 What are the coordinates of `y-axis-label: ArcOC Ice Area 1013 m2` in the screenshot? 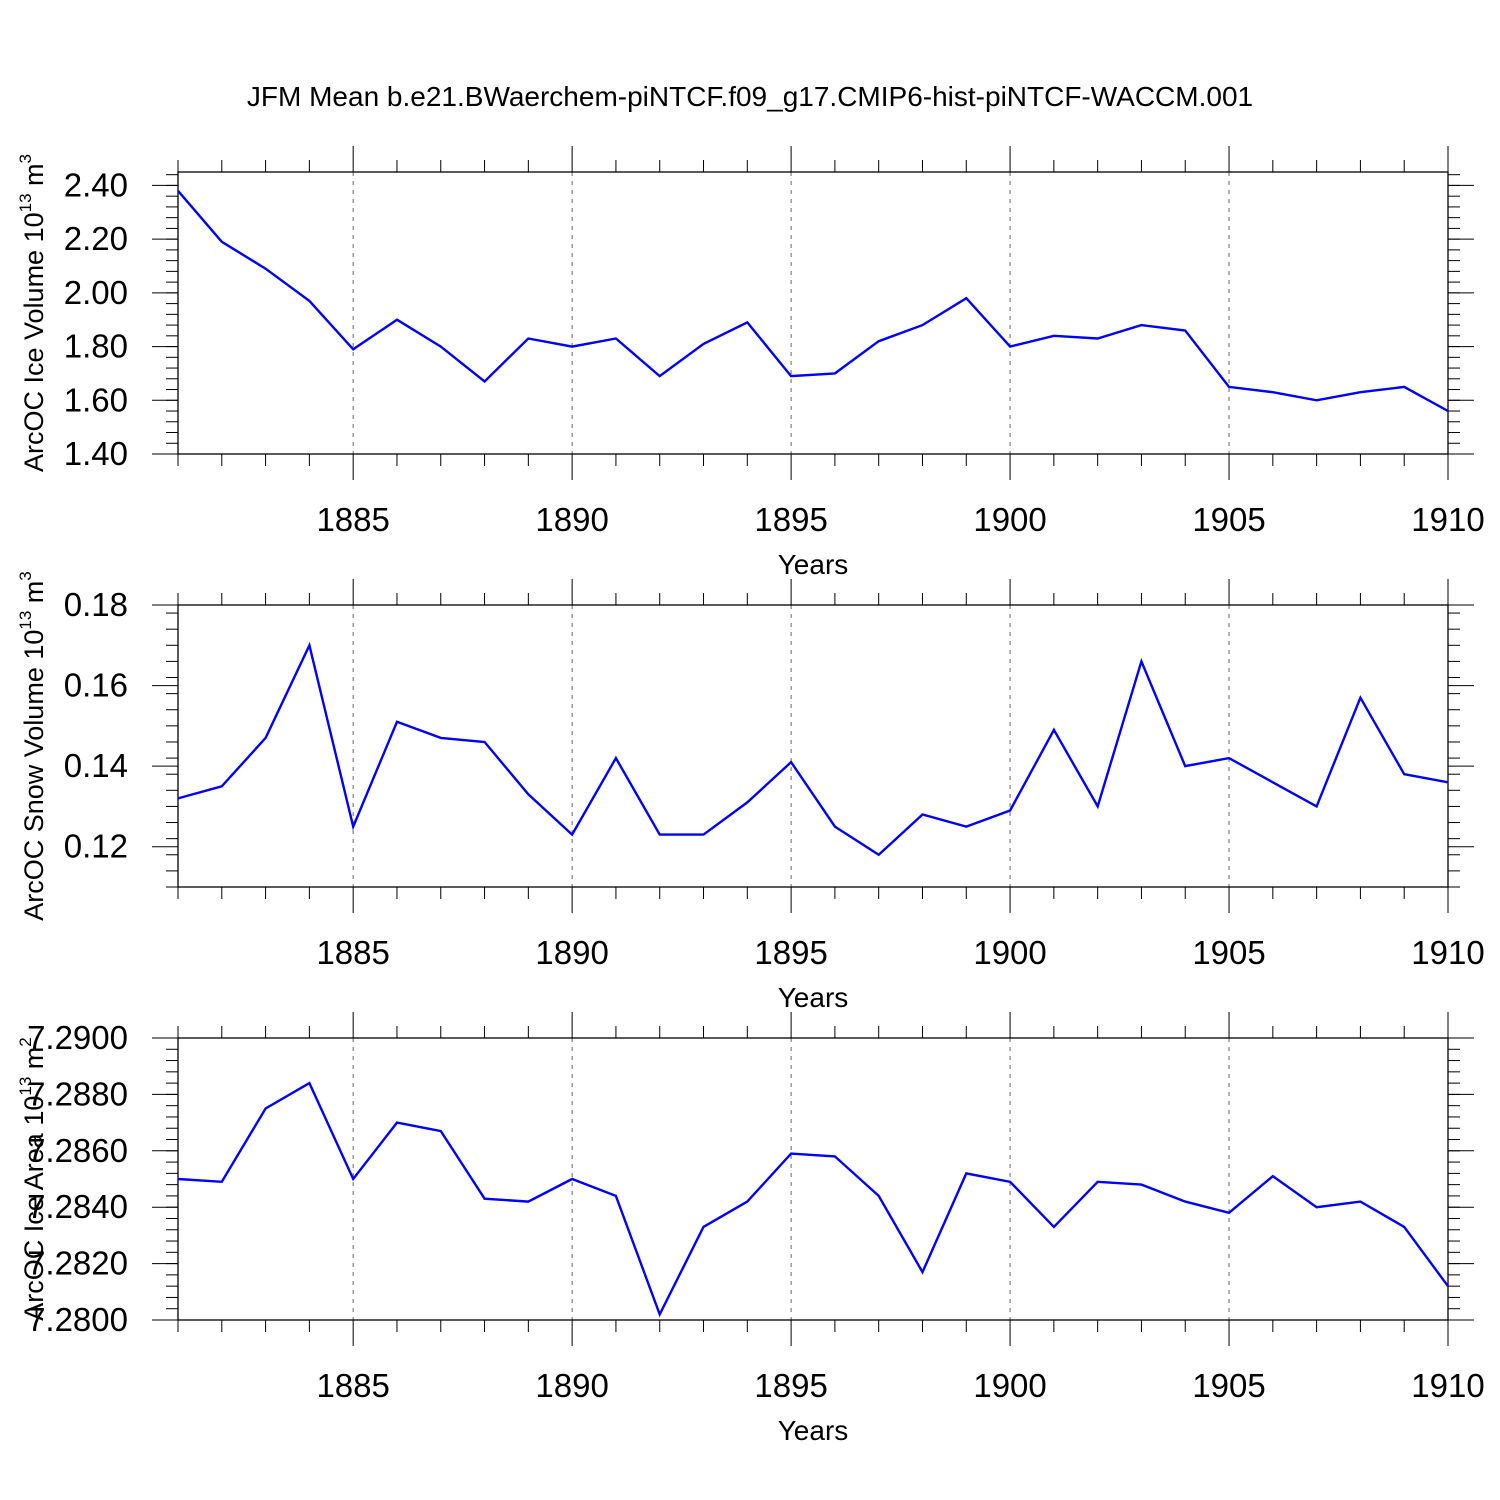 It's located at (32, 1179).